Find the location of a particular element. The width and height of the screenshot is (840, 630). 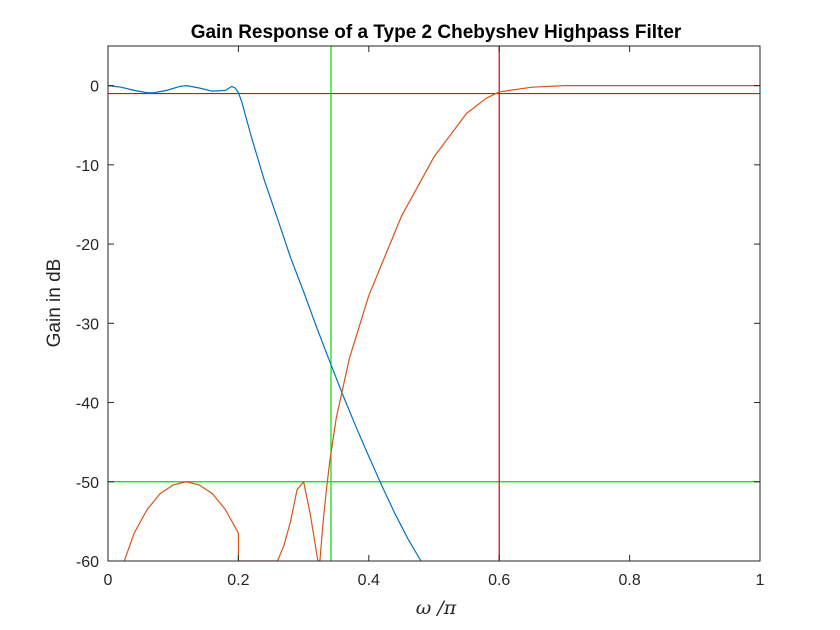

x-tick-label: 0.6 is located at coordinates (499, 580).